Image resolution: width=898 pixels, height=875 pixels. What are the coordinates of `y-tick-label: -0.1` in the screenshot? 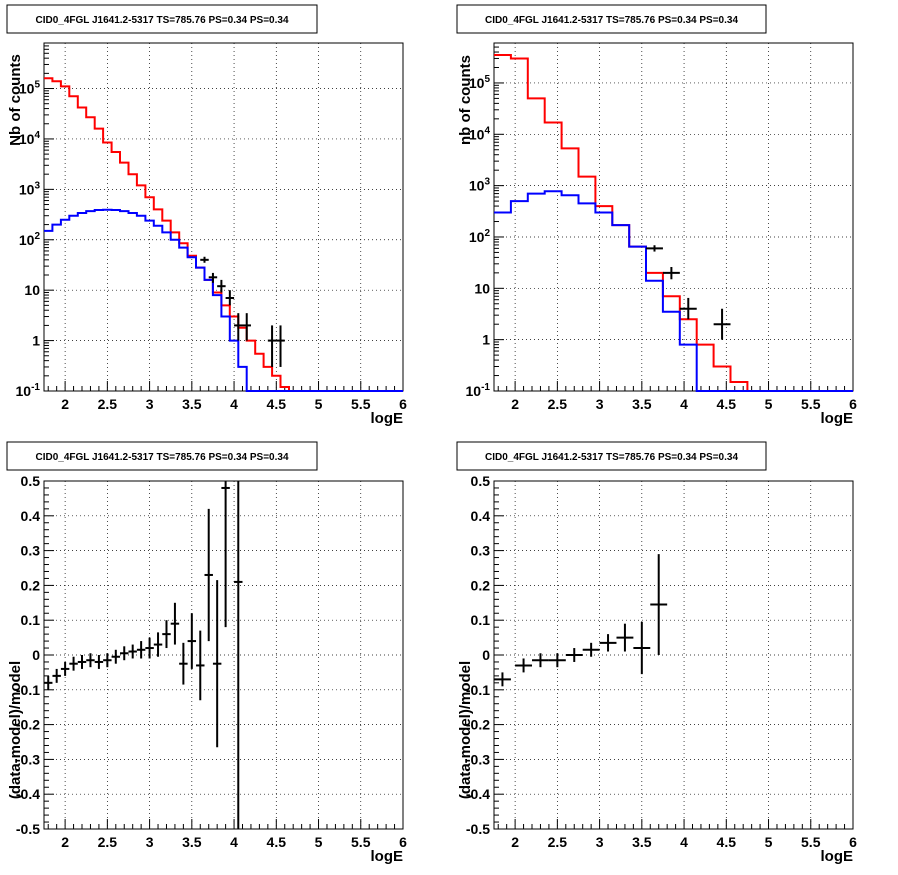 It's located at (478, 690).